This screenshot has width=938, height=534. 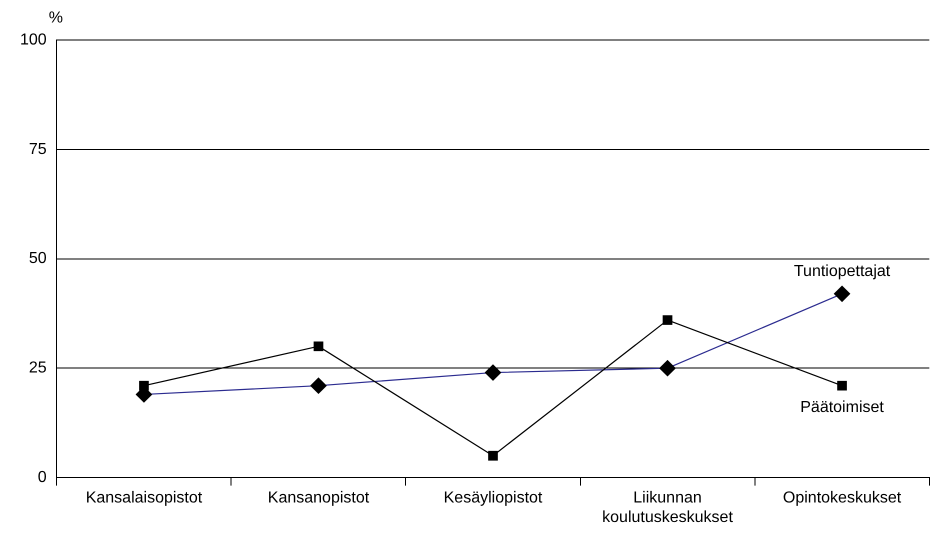 What do you see at coordinates (33, 39) in the screenshot?
I see `y-tick-label: 100` at bounding box center [33, 39].